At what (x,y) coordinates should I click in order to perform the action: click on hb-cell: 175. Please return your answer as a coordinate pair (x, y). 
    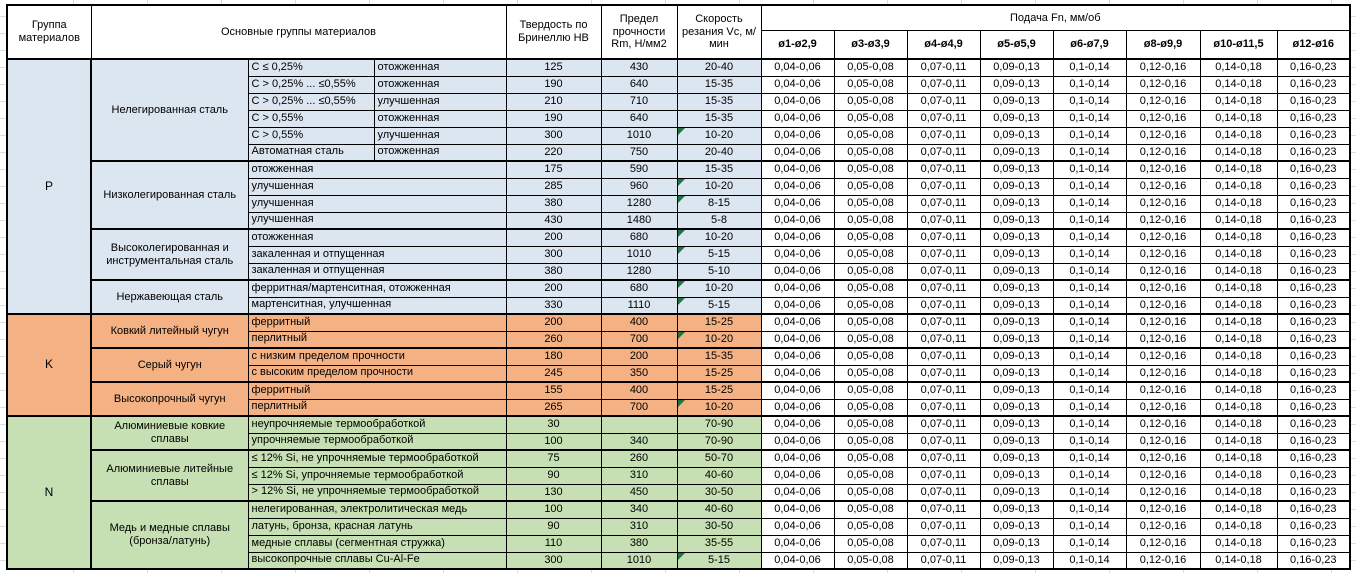
    Looking at the image, I should click on (553, 169).